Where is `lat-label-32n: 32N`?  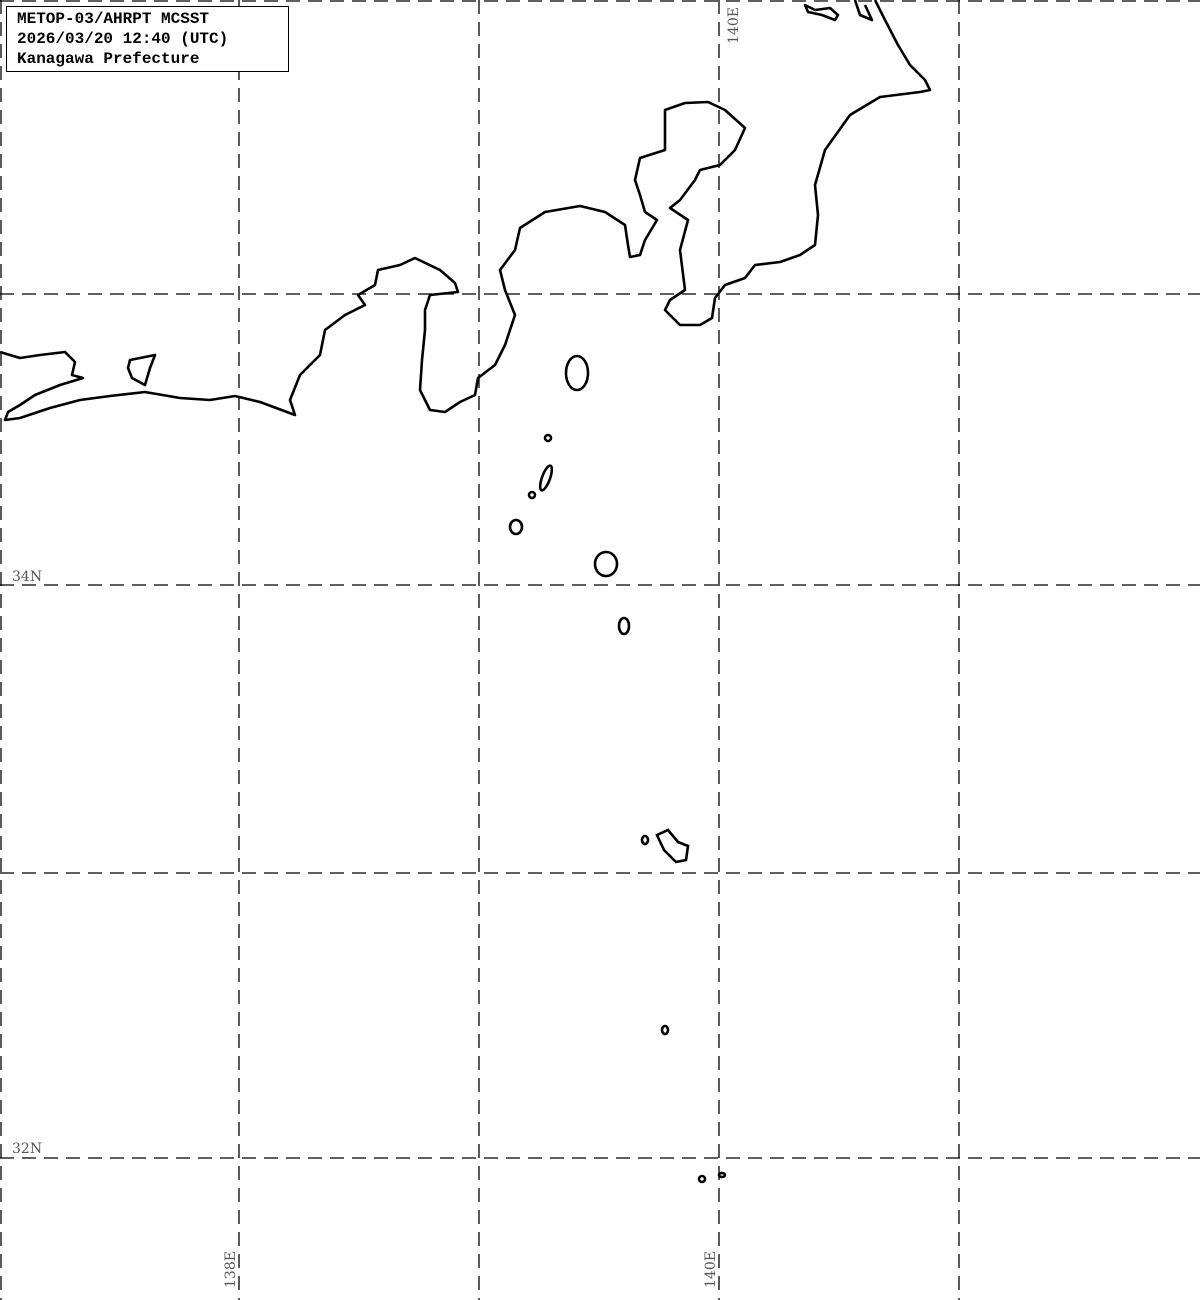
lat-label-32n: 32N is located at coordinates (27, 1149).